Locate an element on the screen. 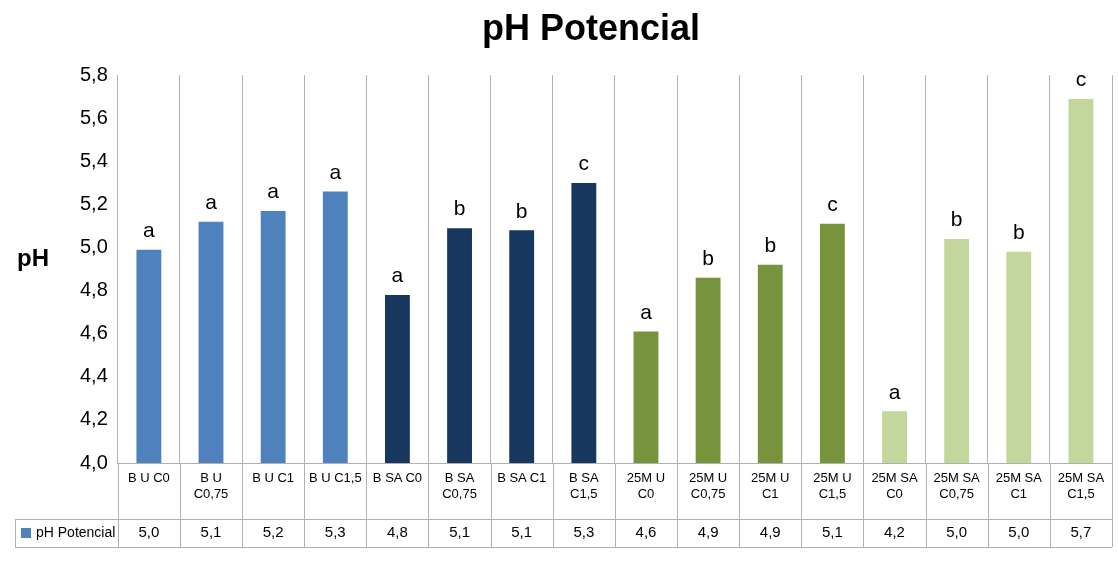 The height and width of the screenshot is (567, 1118). y-tick-label: 4,6 is located at coordinates (93, 332).